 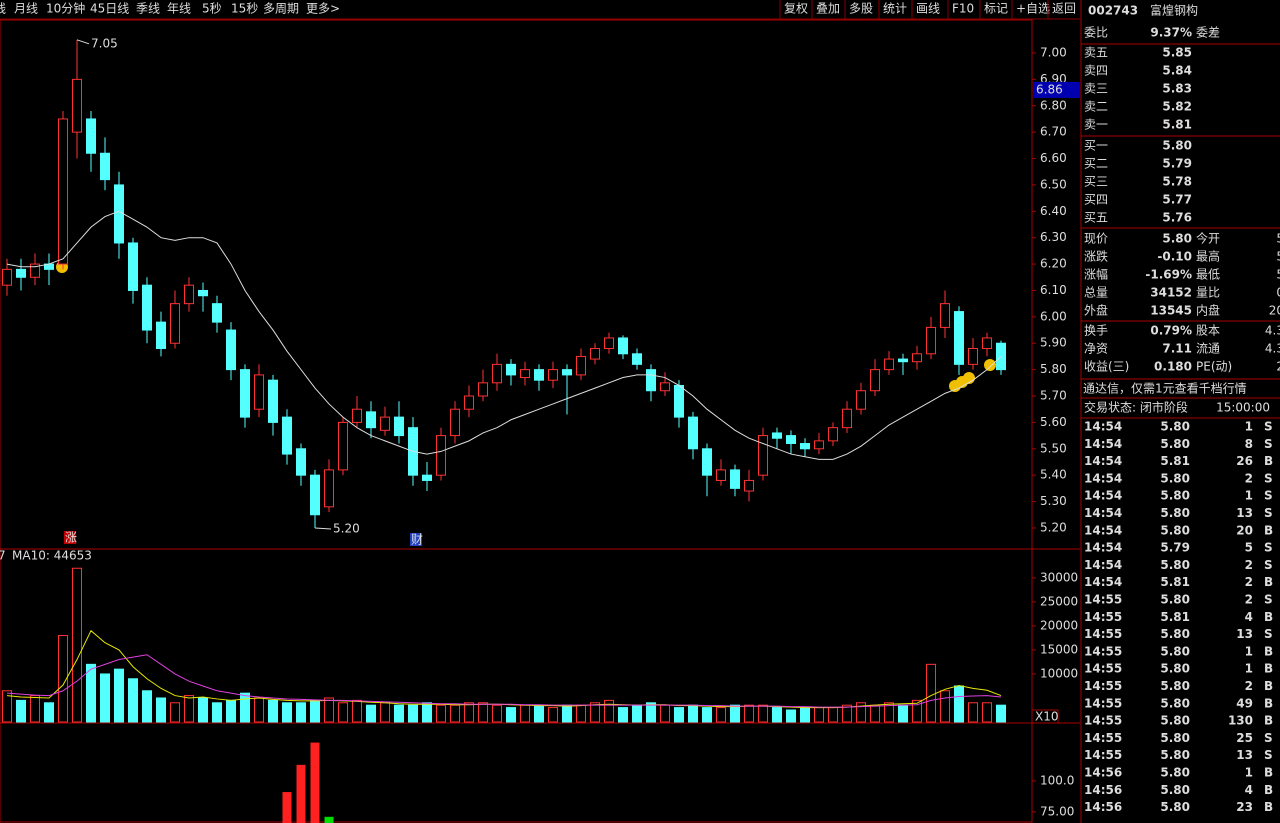 I want to click on volume-legend: MA10: 44653, so click(x=52, y=556).